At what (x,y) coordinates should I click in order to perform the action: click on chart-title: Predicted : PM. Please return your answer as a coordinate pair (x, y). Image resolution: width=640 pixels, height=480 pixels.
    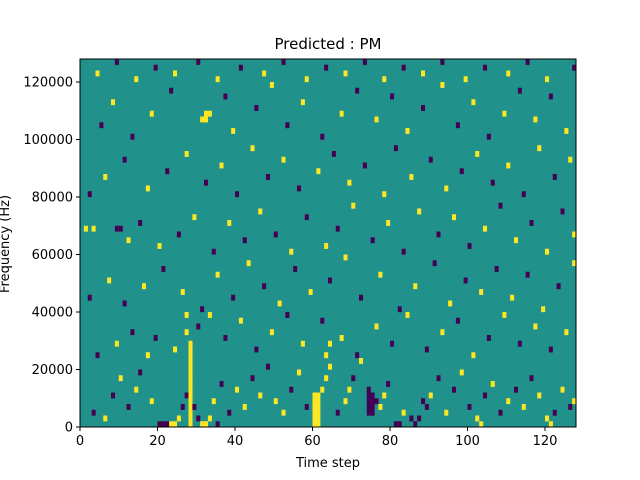
    Looking at the image, I should click on (328, 44).